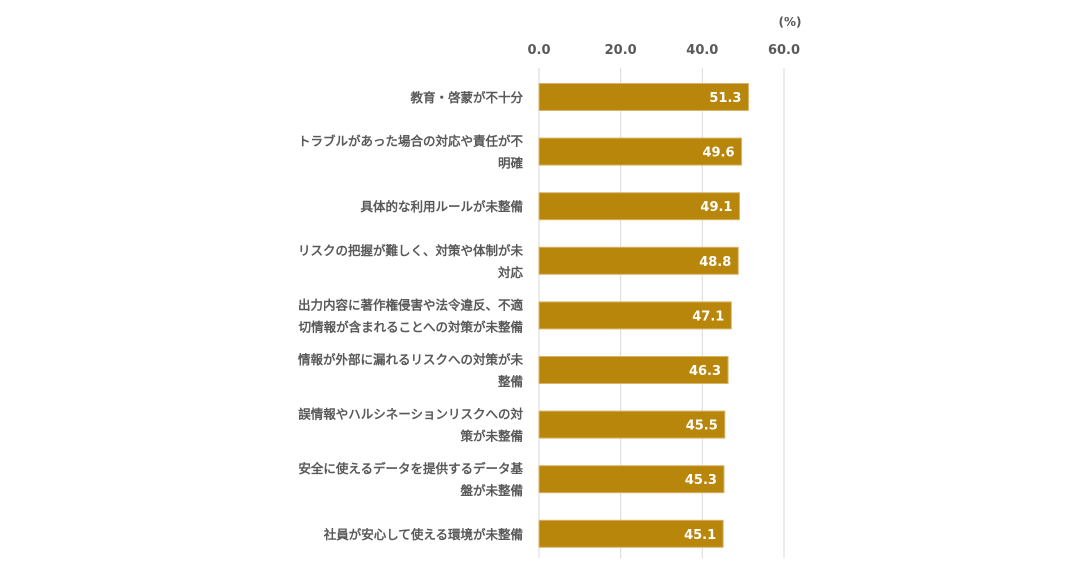  What do you see at coordinates (411, 250) in the screenshot?
I see `category-label-3-line-0: リスクの把握が難しく、対策や体制が未` at bounding box center [411, 250].